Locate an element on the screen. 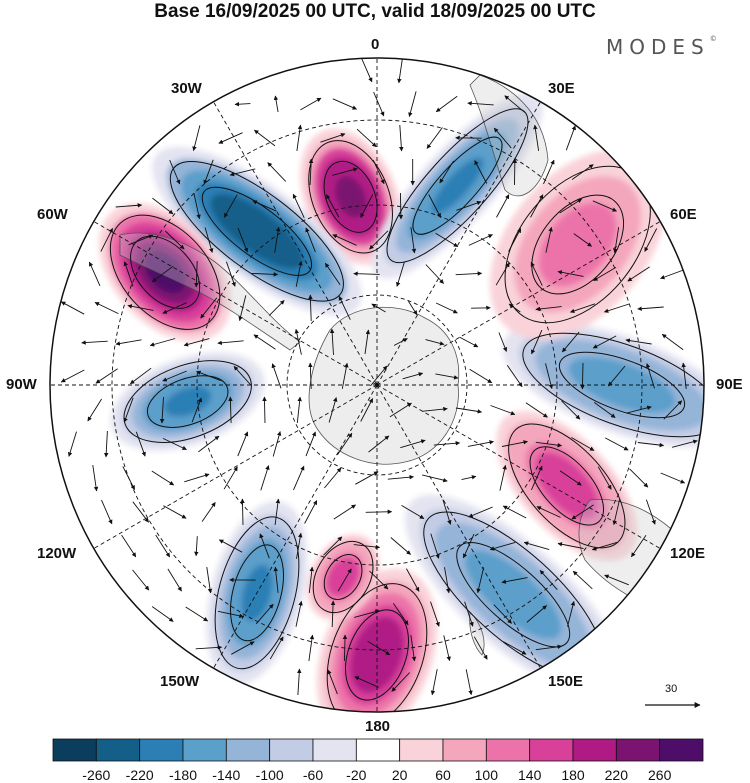  lon-label-150e: 150E is located at coordinates (566, 681).